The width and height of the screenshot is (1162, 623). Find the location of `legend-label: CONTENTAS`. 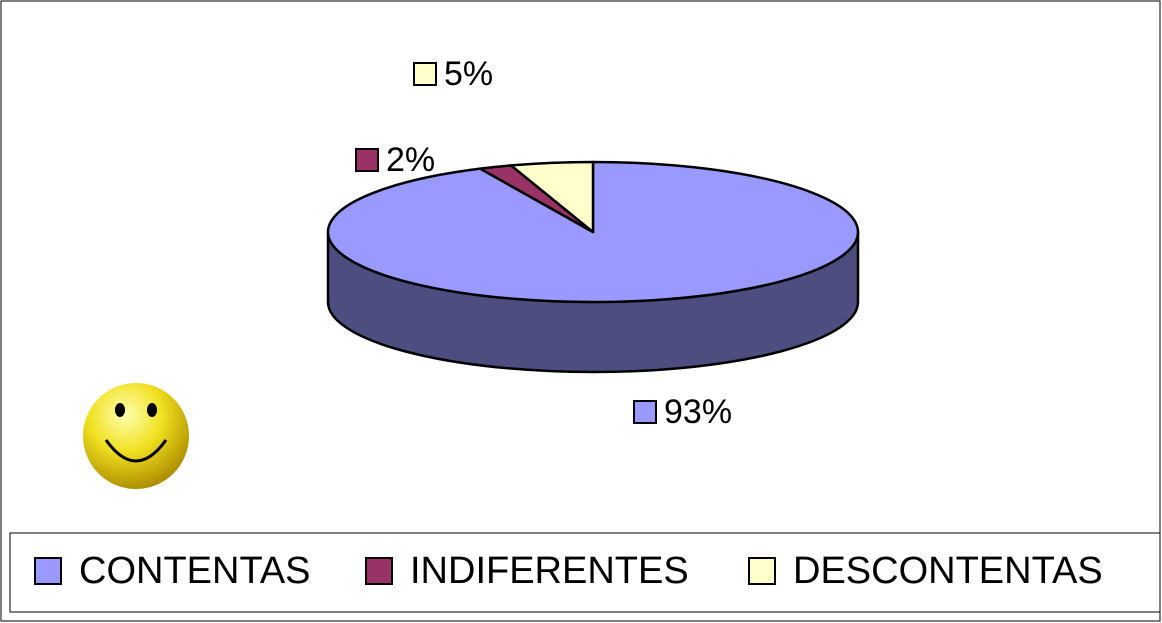

legend-label: CONTENTAS is located at coordinates (195, 571).